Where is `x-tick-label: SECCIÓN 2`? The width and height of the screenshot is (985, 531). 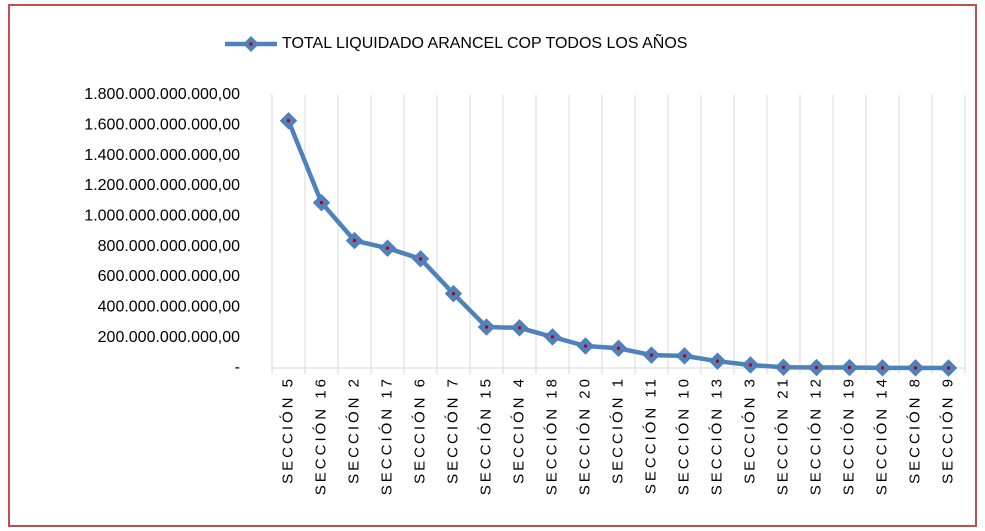 x-tick-label: SECCIÓN 2 is located at coordinates (353, 430).